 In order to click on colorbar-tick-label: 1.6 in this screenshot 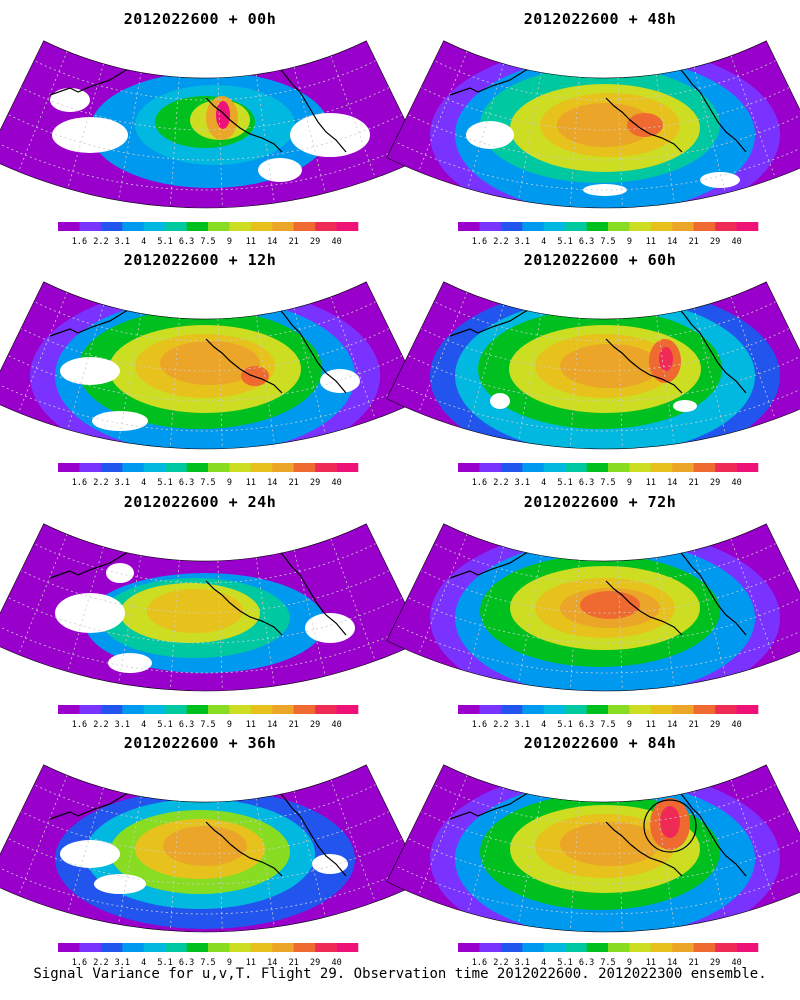, I will do `click(479, 483)`.